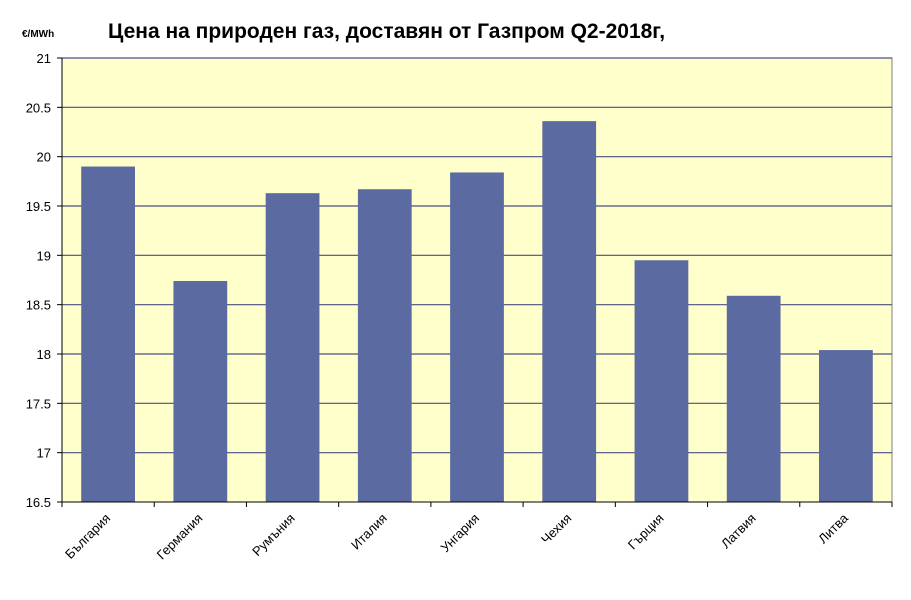  I want to click on x-tick-label: Литва, so click(833, 528).